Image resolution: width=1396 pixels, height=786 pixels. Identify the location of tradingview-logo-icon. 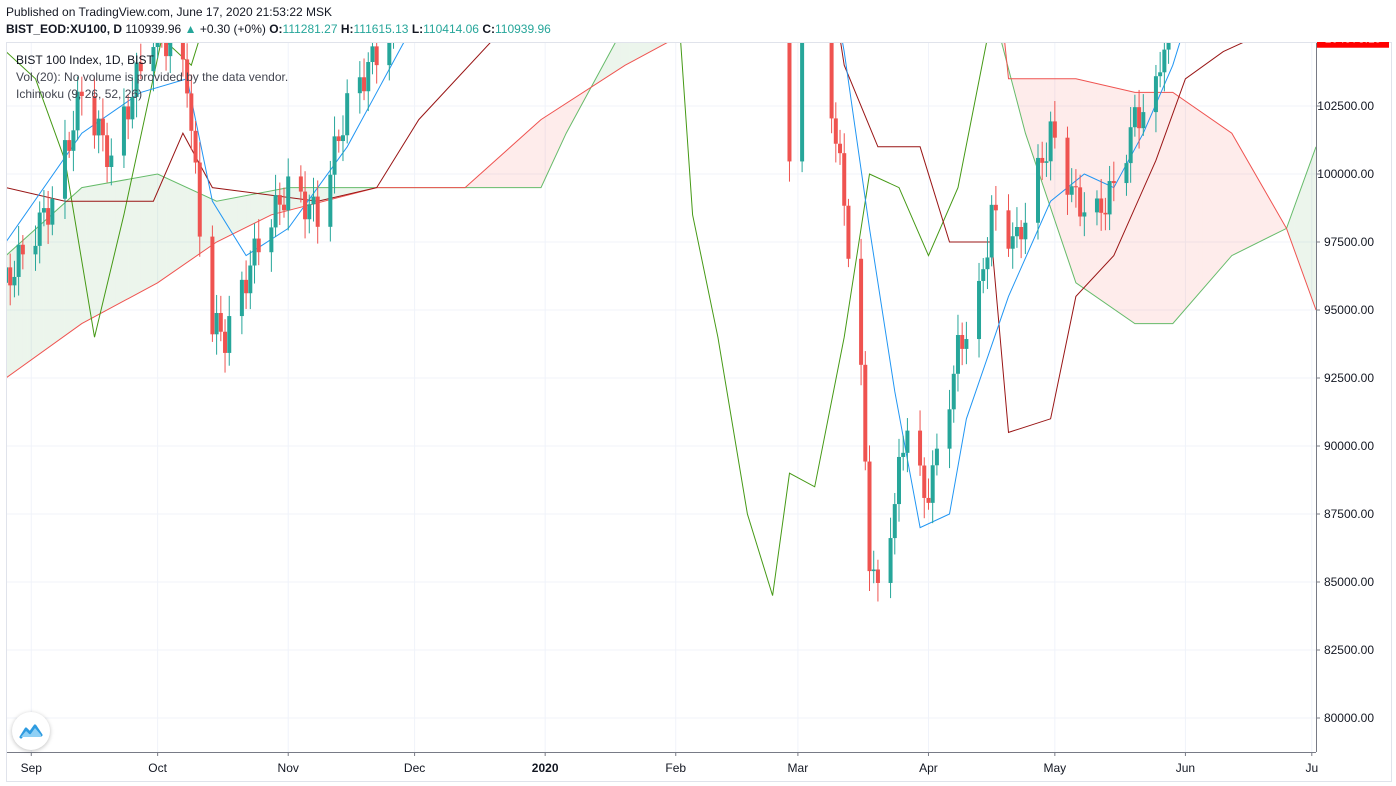
(31, 731).